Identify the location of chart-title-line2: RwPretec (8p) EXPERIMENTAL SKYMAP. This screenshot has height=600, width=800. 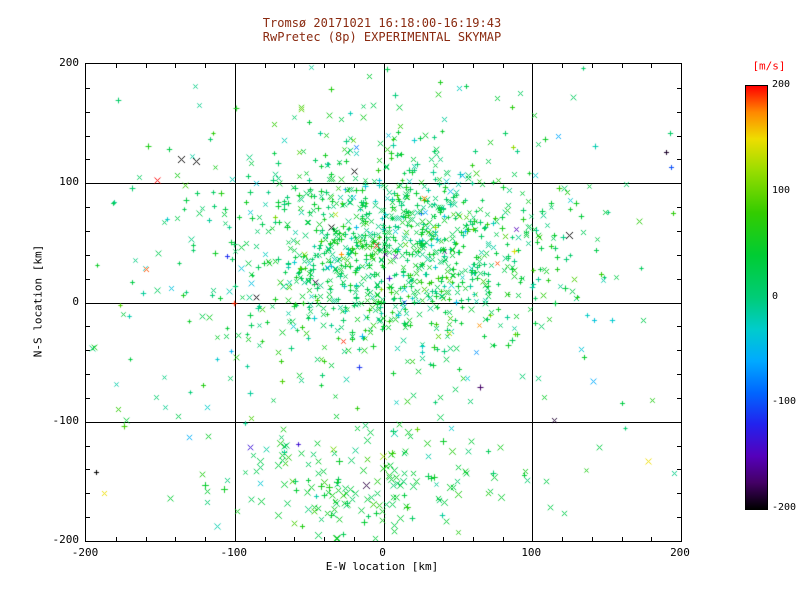
(382, 37).